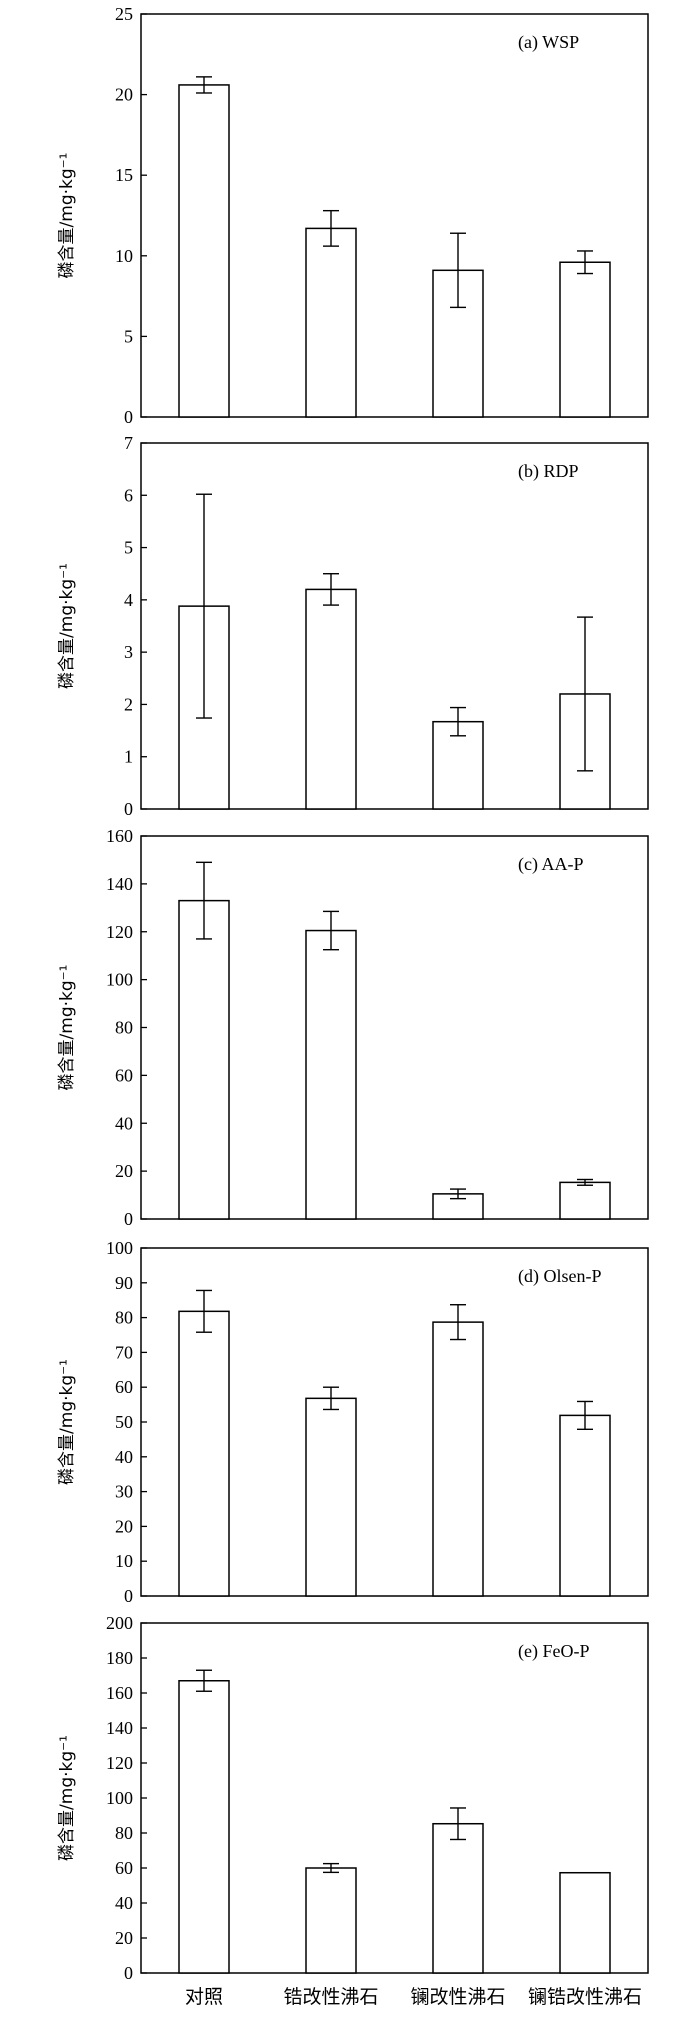 The image size is (700, 2017). Describe the element at coordinates (128, 1219) in the screenshot. I see `y-tick-label-2-0: 0` at that location.